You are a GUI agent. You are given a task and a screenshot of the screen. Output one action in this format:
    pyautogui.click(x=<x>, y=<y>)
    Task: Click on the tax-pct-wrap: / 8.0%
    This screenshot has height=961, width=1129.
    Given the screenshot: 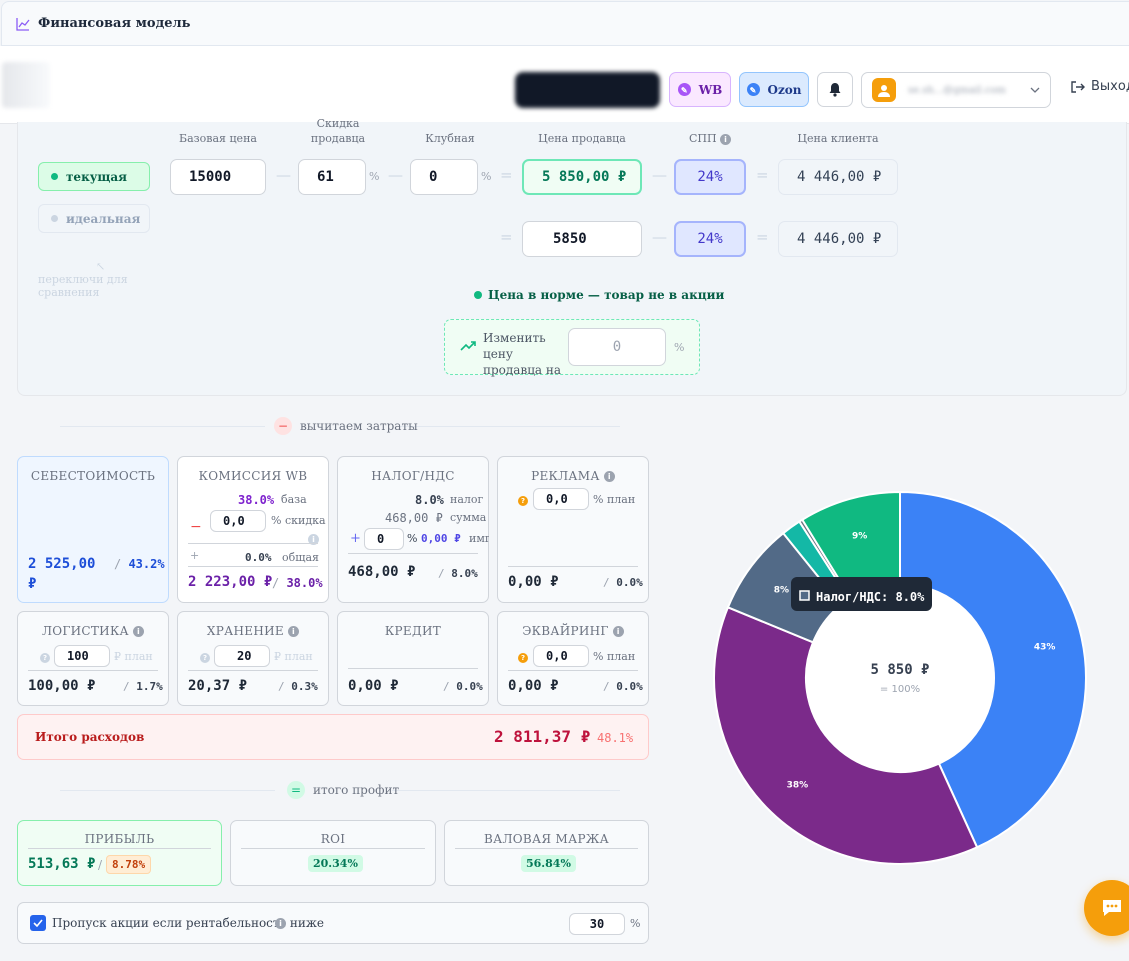 What is the action you would take?
    pyautogui.click(x=458, y=573)
    